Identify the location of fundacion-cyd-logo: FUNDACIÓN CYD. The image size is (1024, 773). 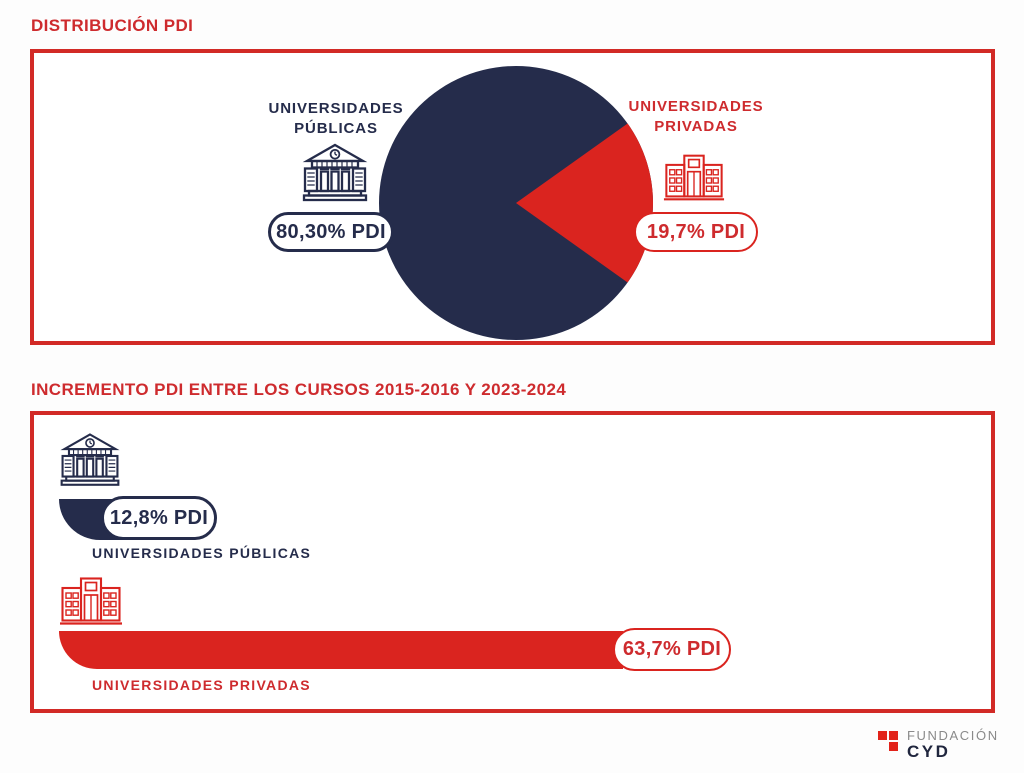
(938, 744).